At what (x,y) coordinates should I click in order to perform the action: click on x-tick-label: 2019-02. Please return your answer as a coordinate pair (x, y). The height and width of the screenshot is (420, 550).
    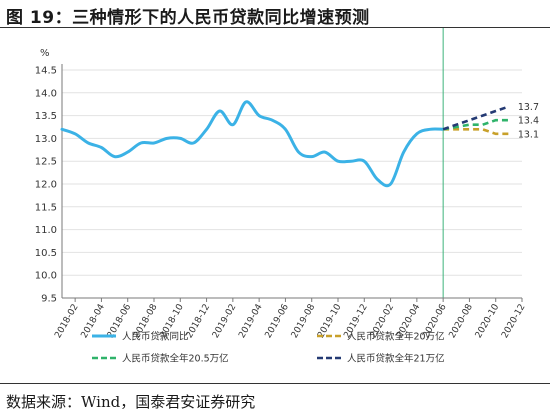
    Looking at the image, I should click on (224, 322).